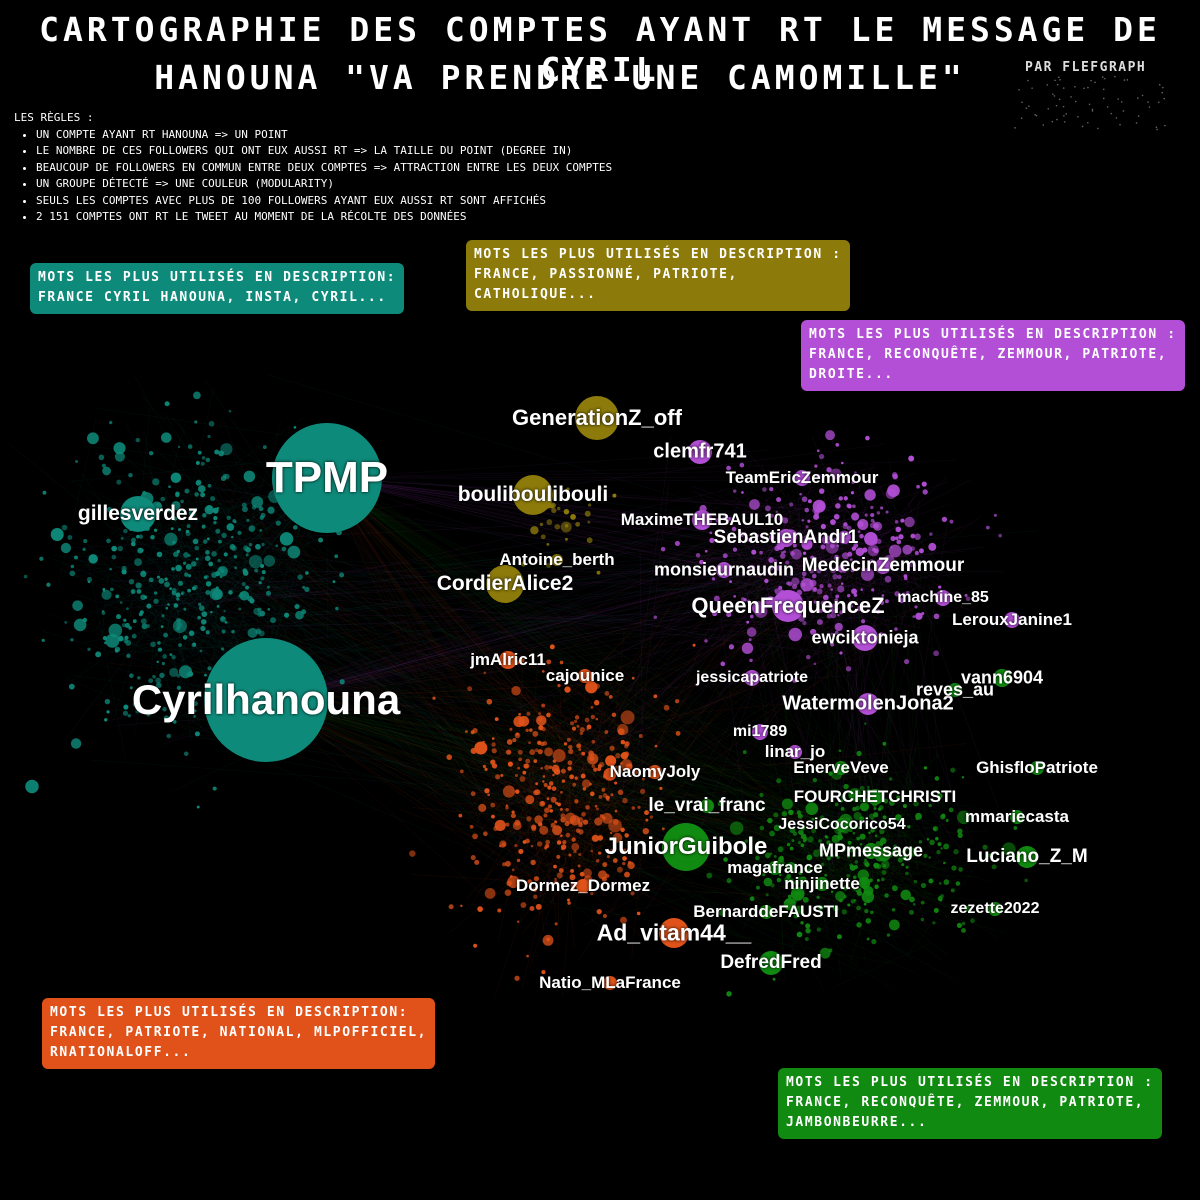 The height and width of the screenshot is (1200, 1200). Describe the element at coordinates (585, 675) in the screenshot. I see `account-label: cajounice` at that location.